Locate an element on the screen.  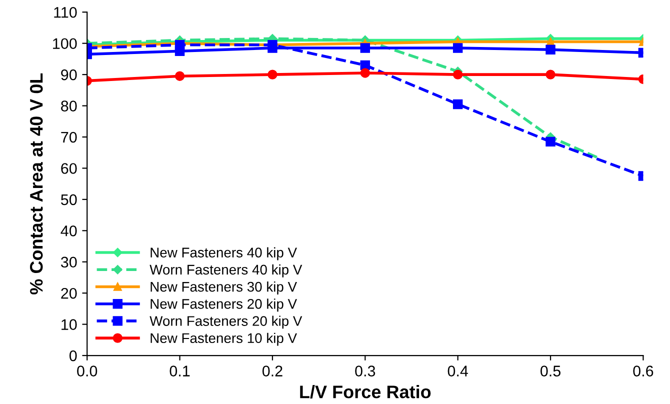
y-tick-label: 50 is located at coordinates (68, 200).